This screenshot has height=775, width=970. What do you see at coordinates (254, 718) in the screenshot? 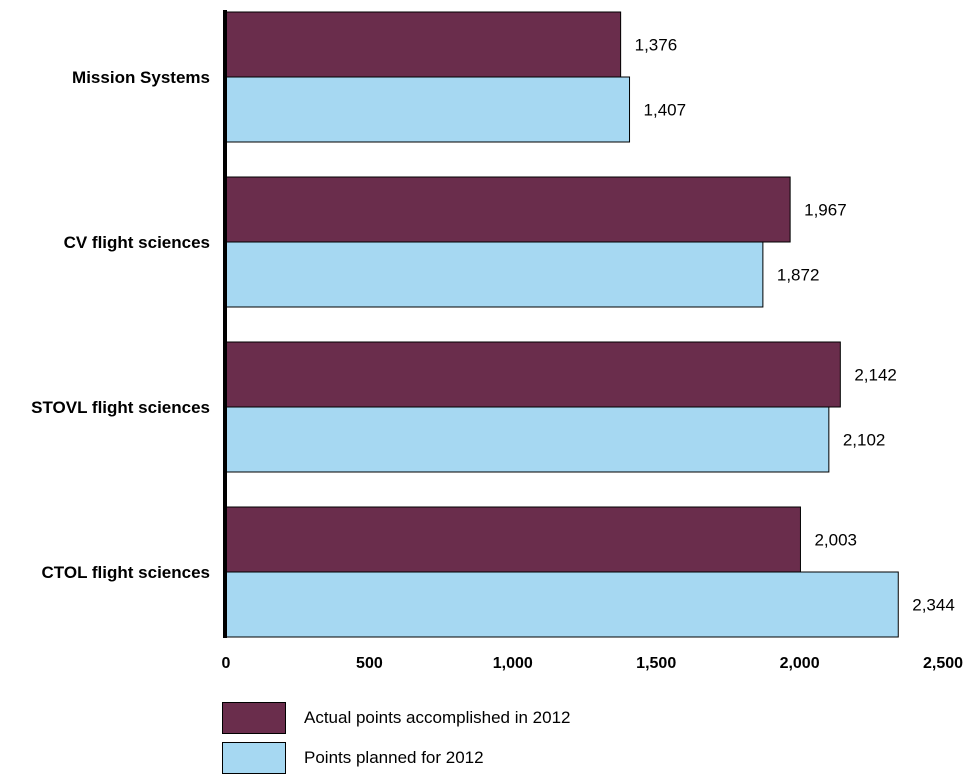
I see `legend-swatch-actual` at bounding box center [254, 718].